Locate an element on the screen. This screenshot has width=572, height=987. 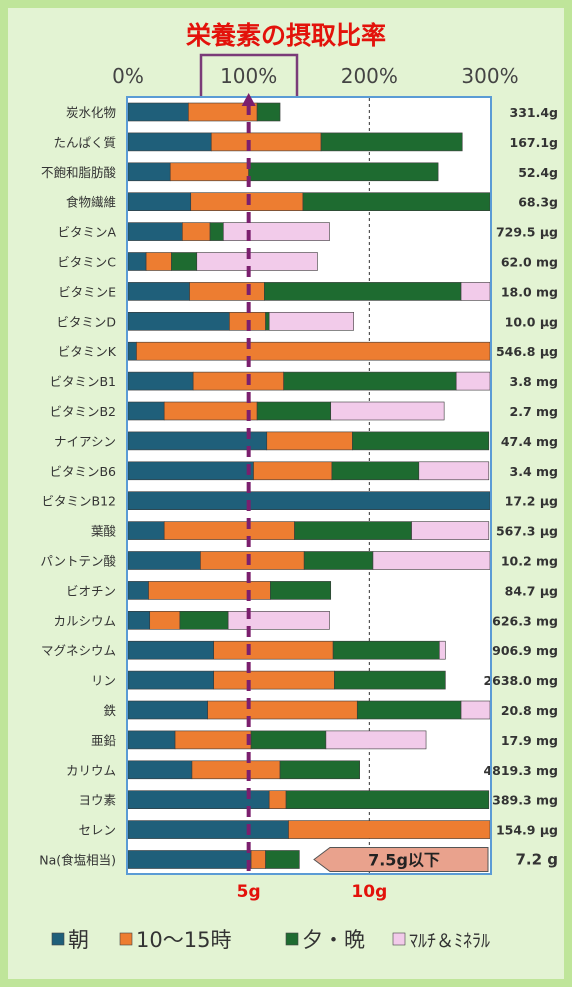
category-label: マグネシウム is located at coordinates (78, 650).